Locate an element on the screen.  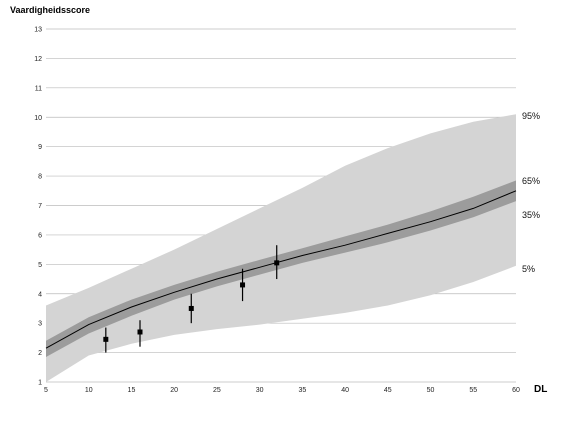
y-tick-label: 6 is located at coordinates (40, 235).